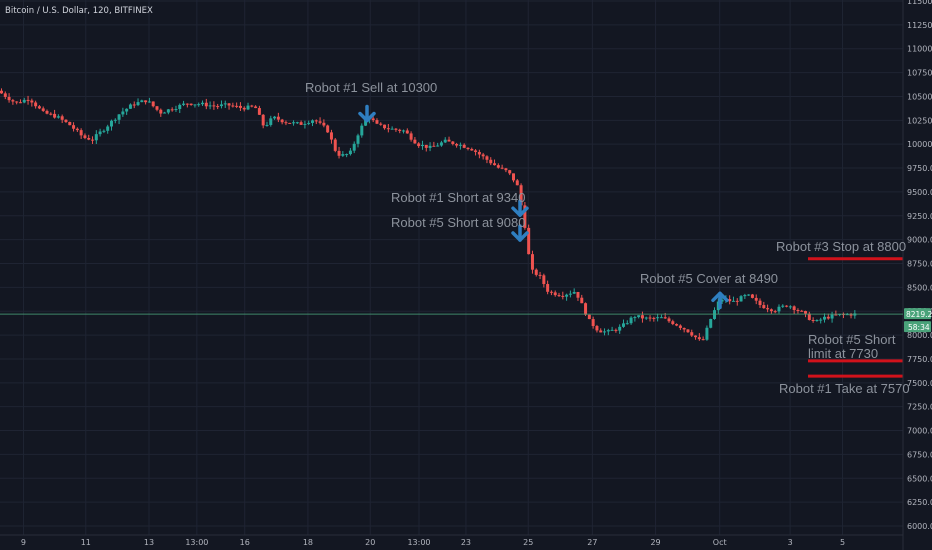 This screenshot has height=550, width=932. Describe the element at coordinates (919, 314) in the screenshot. I see `last-price-value: 8219.2` at that location.